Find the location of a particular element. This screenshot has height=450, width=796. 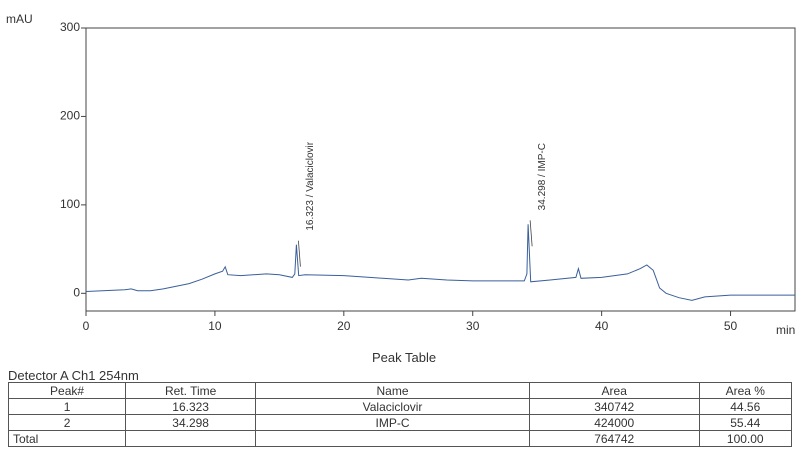

table-row: 1 16.323 Valaciclovir 340742 44.56 is located at coordinates (400, 406).